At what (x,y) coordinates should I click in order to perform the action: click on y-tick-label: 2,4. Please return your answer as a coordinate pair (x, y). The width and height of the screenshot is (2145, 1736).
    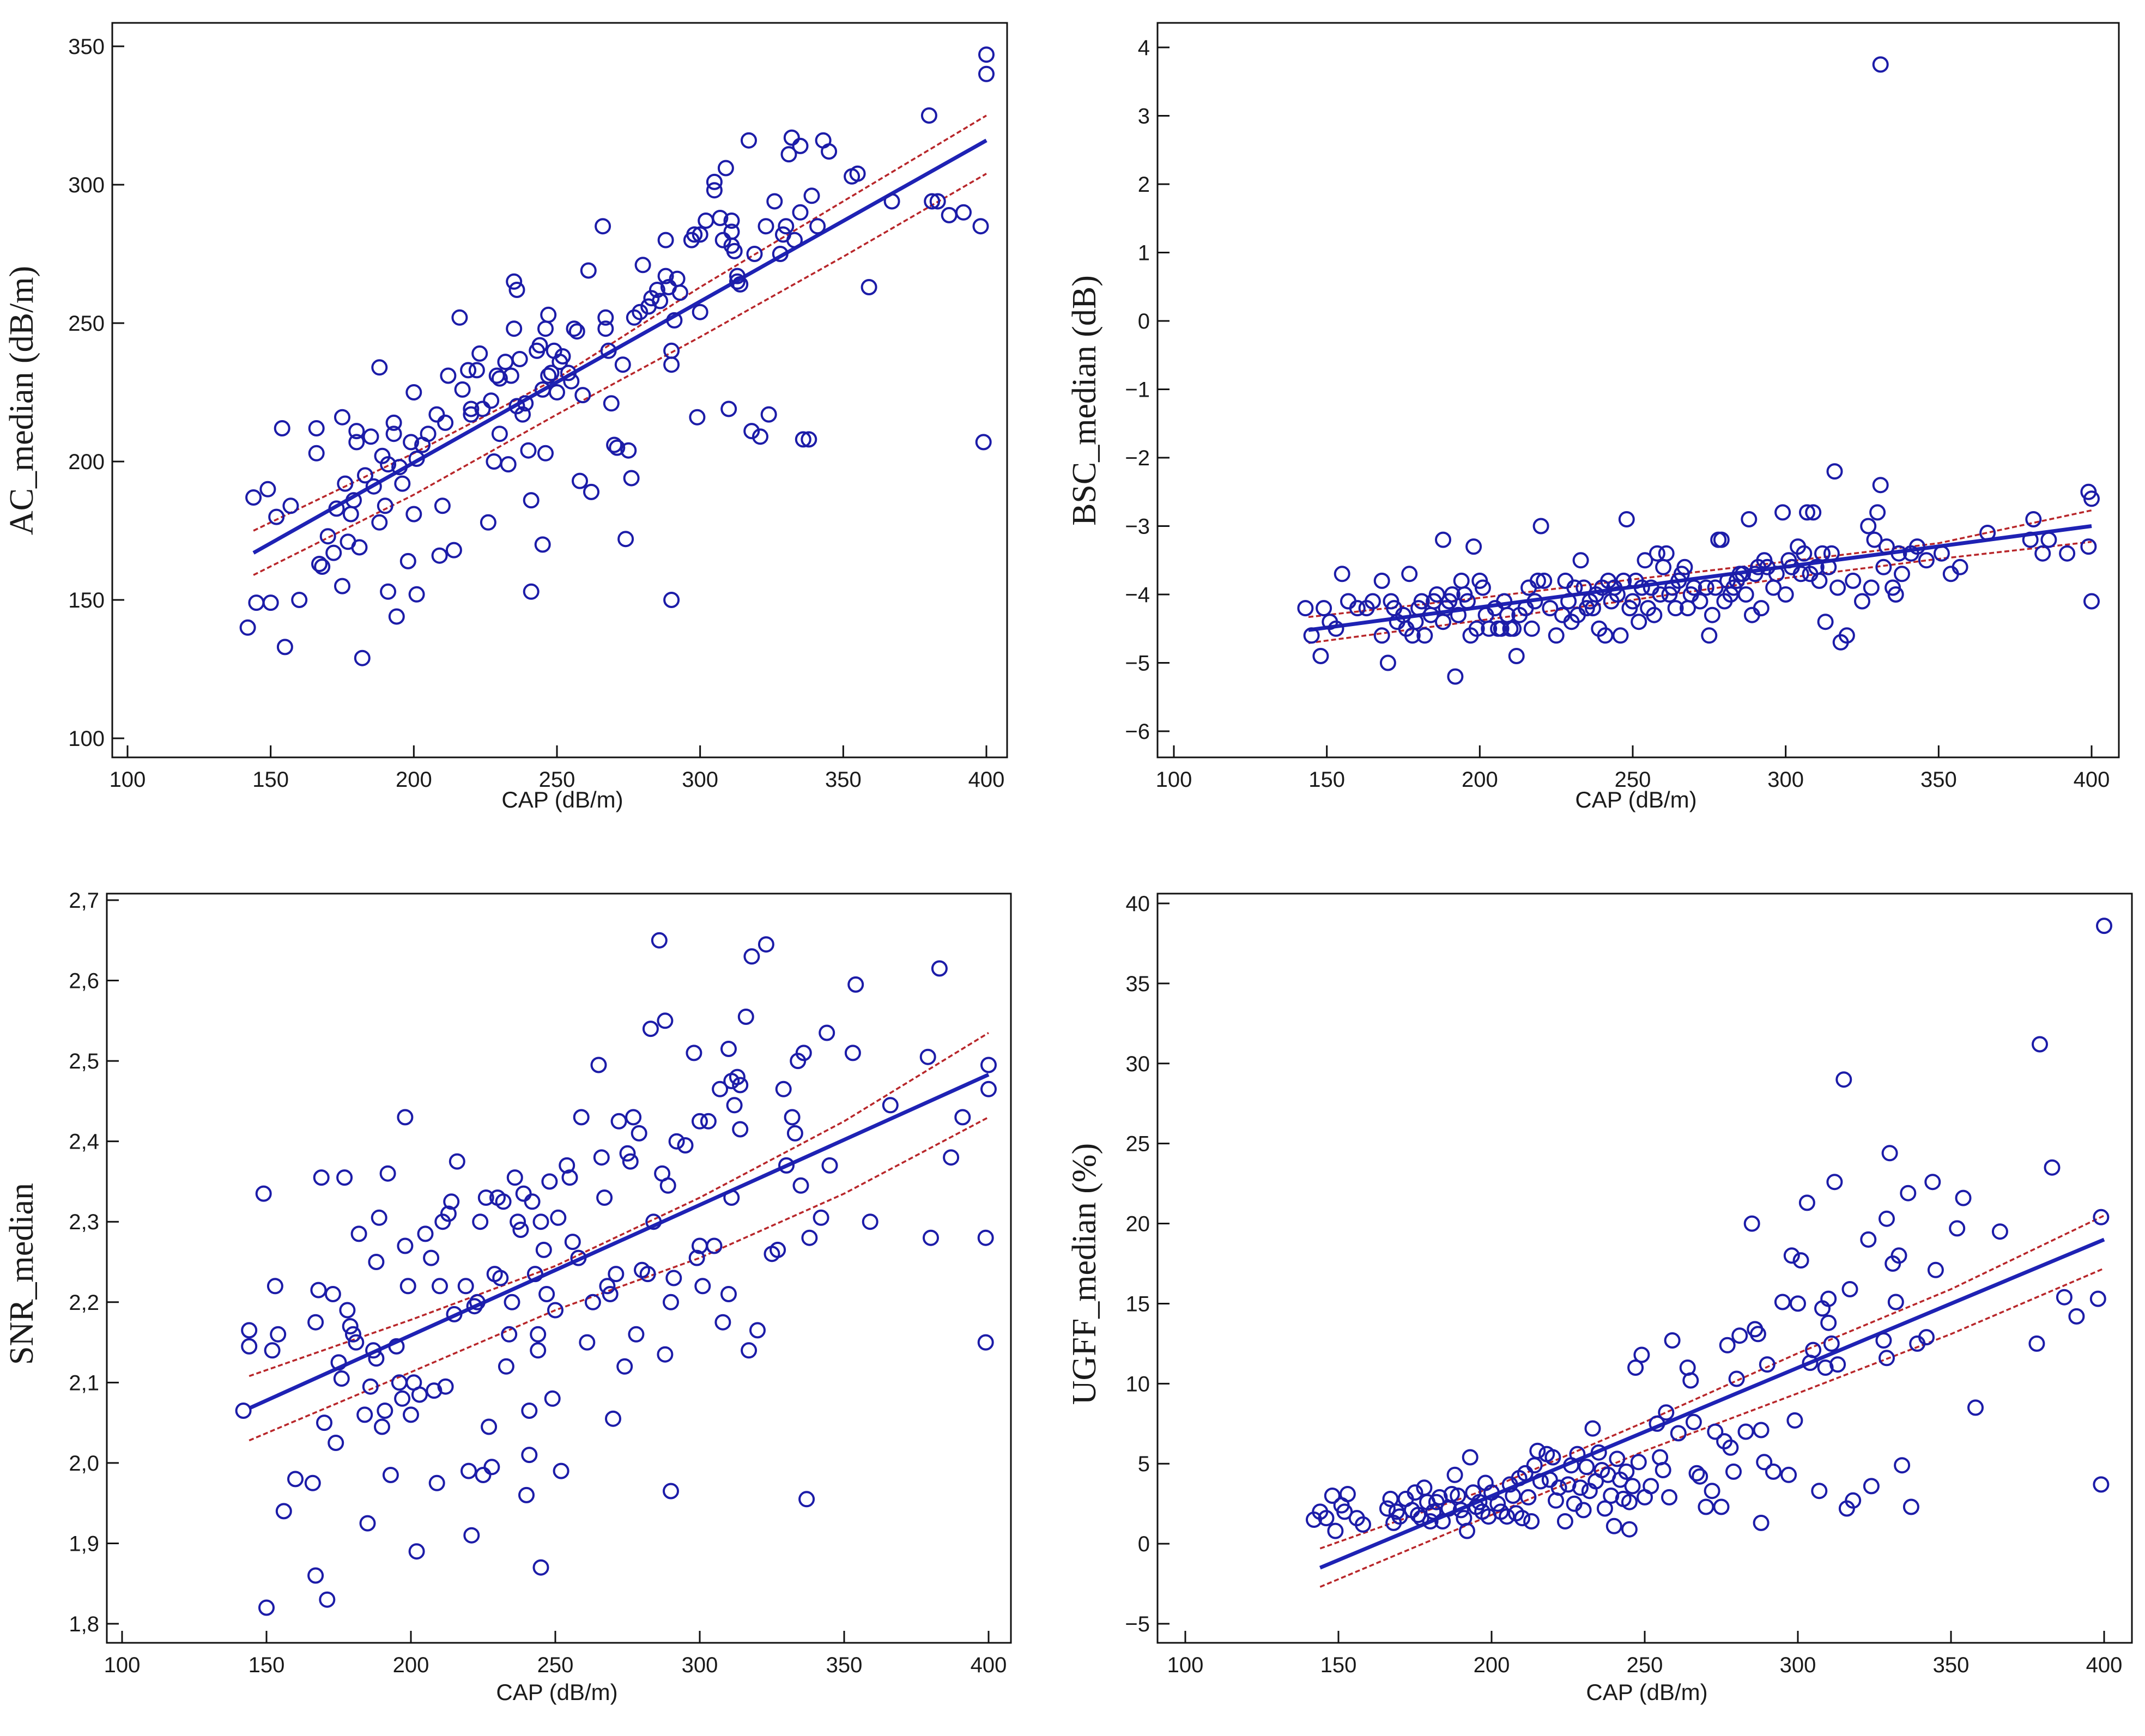
    Looking at the image, I should click on (84, 1142).